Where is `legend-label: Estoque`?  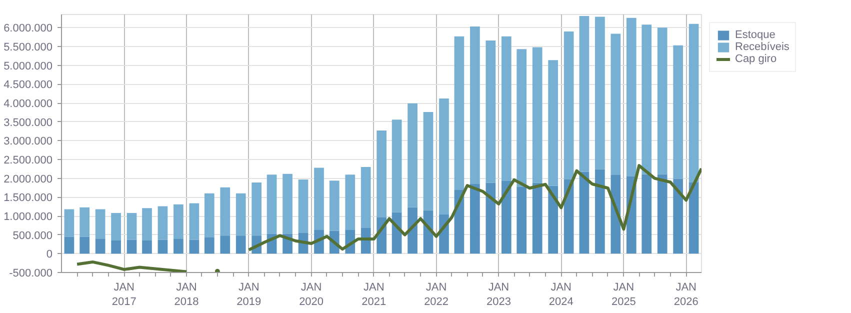 legend-label: Estoque is located at coordinates (755, 35).